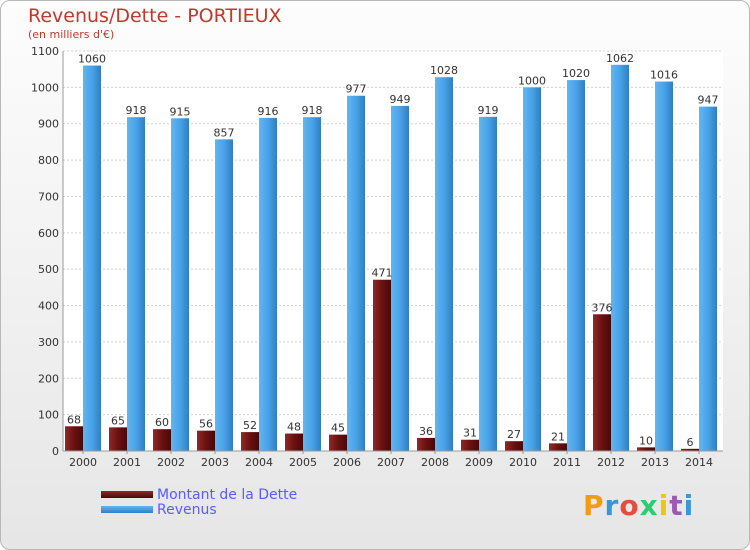 The image size is (750, 550). I want to click on data-label-revenue: 1016, so click(664, 75).